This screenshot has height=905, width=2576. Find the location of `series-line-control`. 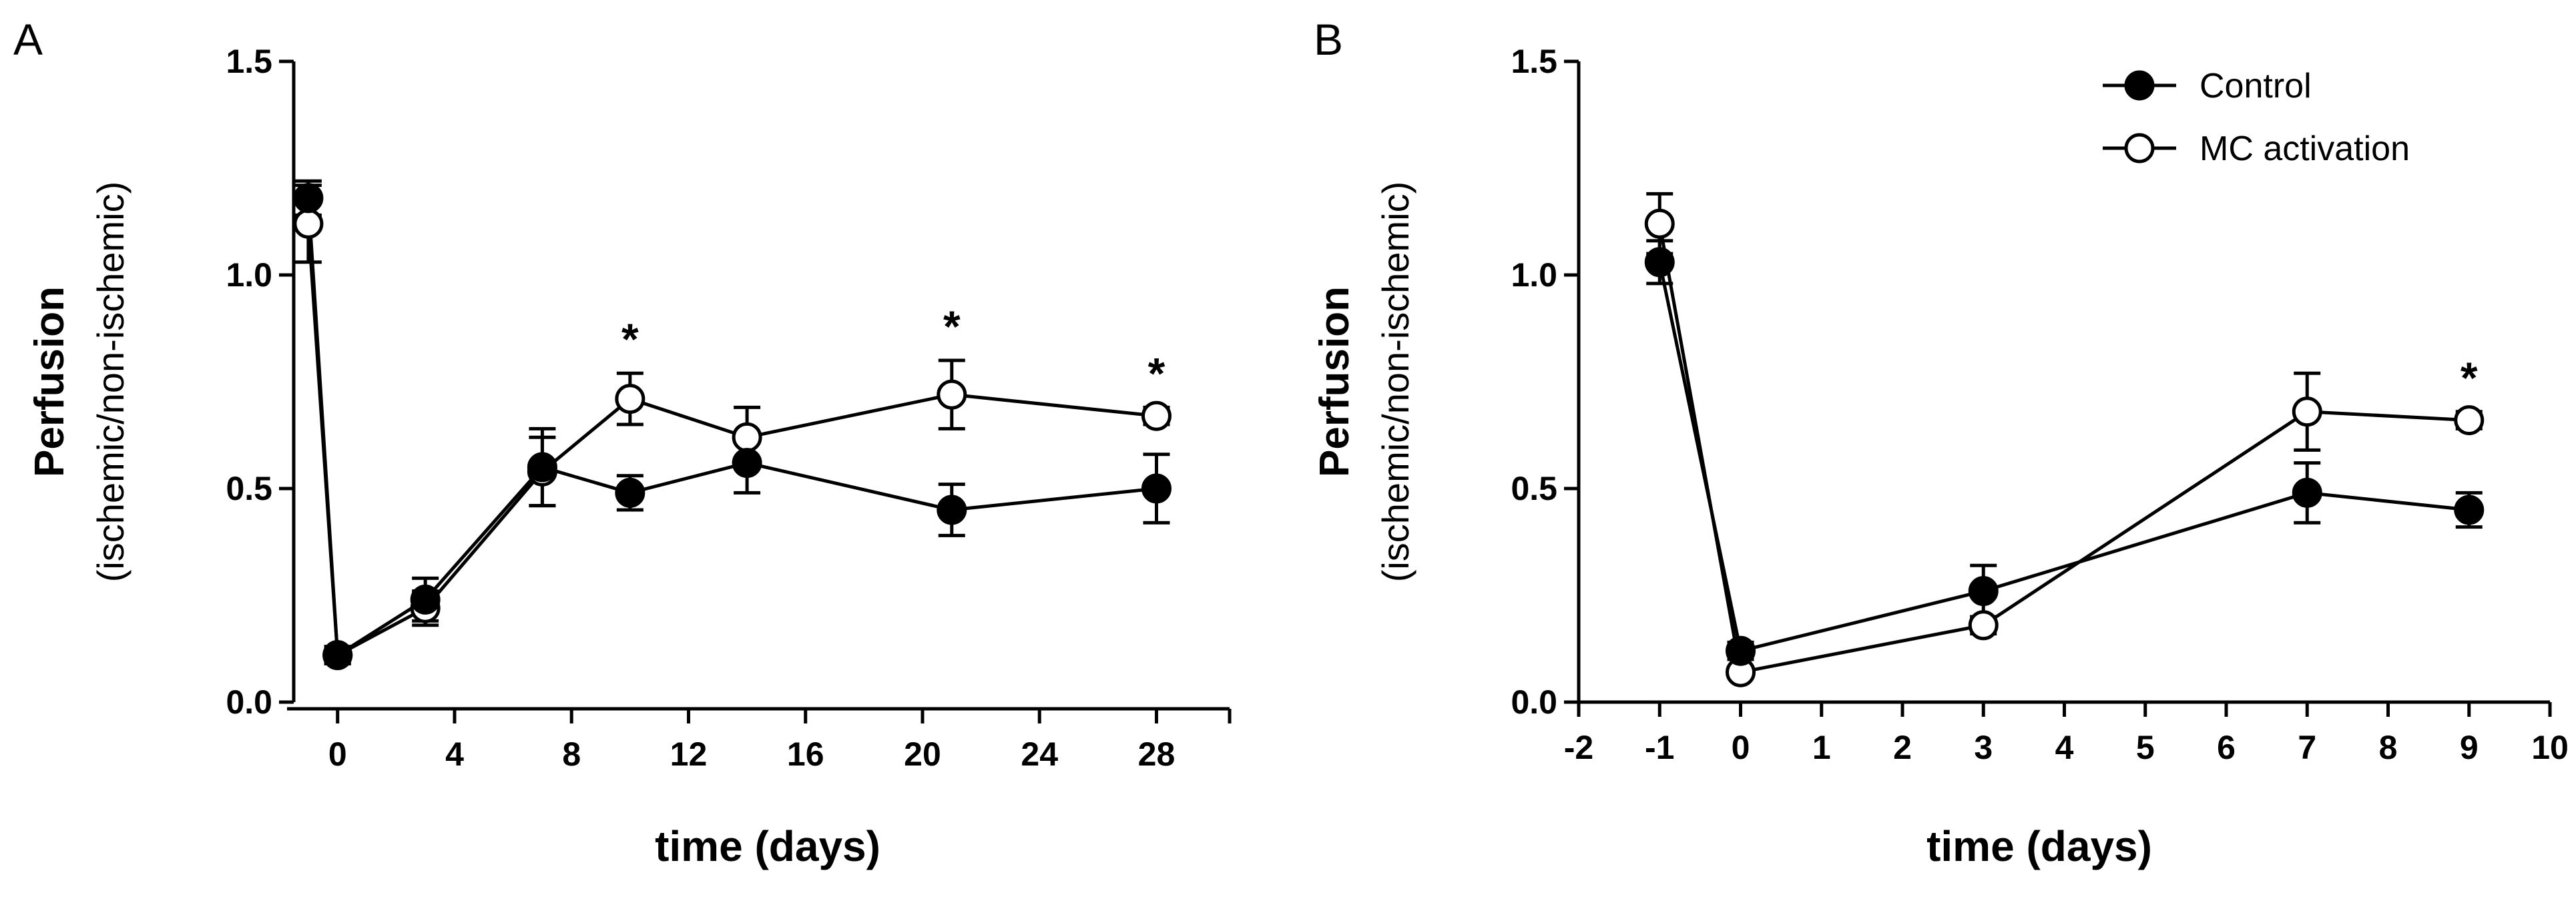

series-line-control is located at coordinates (2063, 457).